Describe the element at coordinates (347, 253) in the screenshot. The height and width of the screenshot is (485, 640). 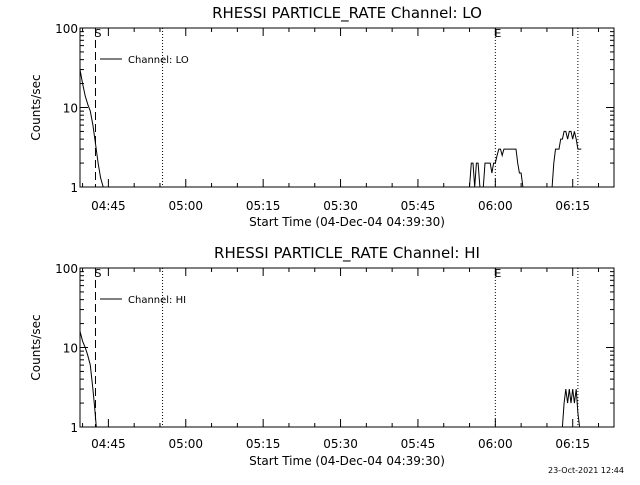
I see `chart-title: RHESSI PARTICLE_RATE Channel: HI` at that location.